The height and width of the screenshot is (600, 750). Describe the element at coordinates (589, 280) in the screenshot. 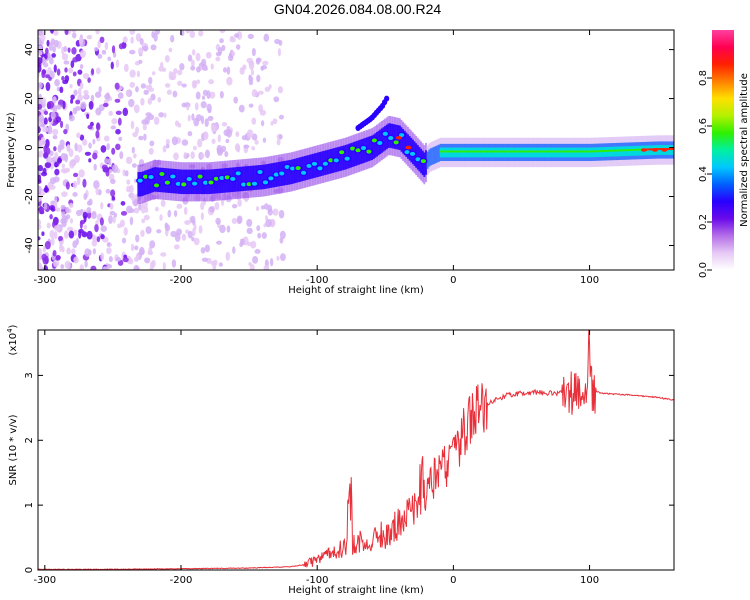

I see `x-tick-label: 100` at that location.